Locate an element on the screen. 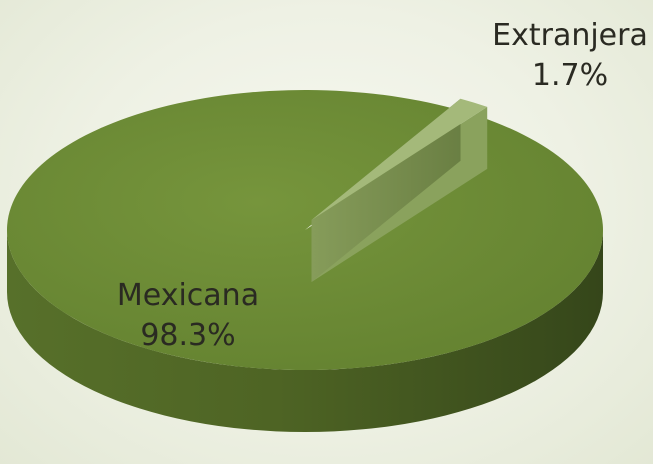 This screenshot has width=653, height=464. slice-label-mexicana-value: 98.3% is located at coordinates (188, 335).